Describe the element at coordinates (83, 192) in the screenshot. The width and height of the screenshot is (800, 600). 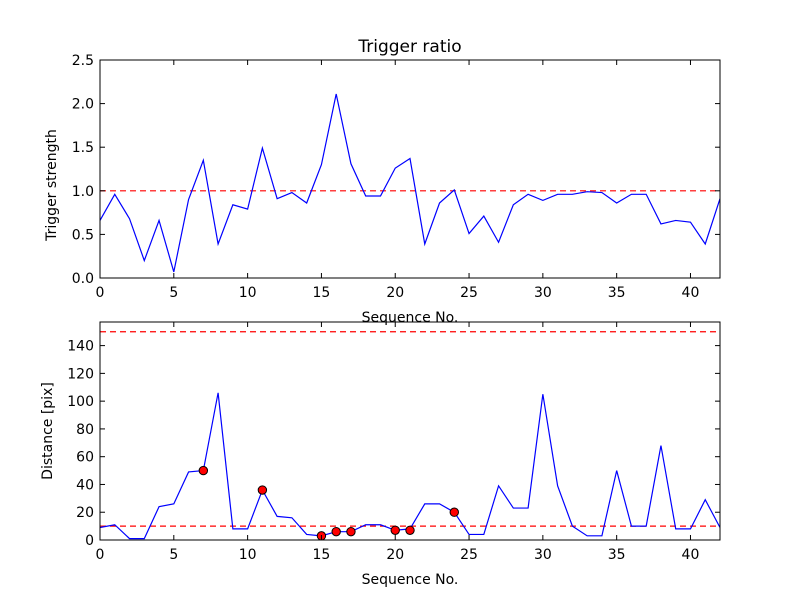
I see `y-tick-label: 1.0` at that location.